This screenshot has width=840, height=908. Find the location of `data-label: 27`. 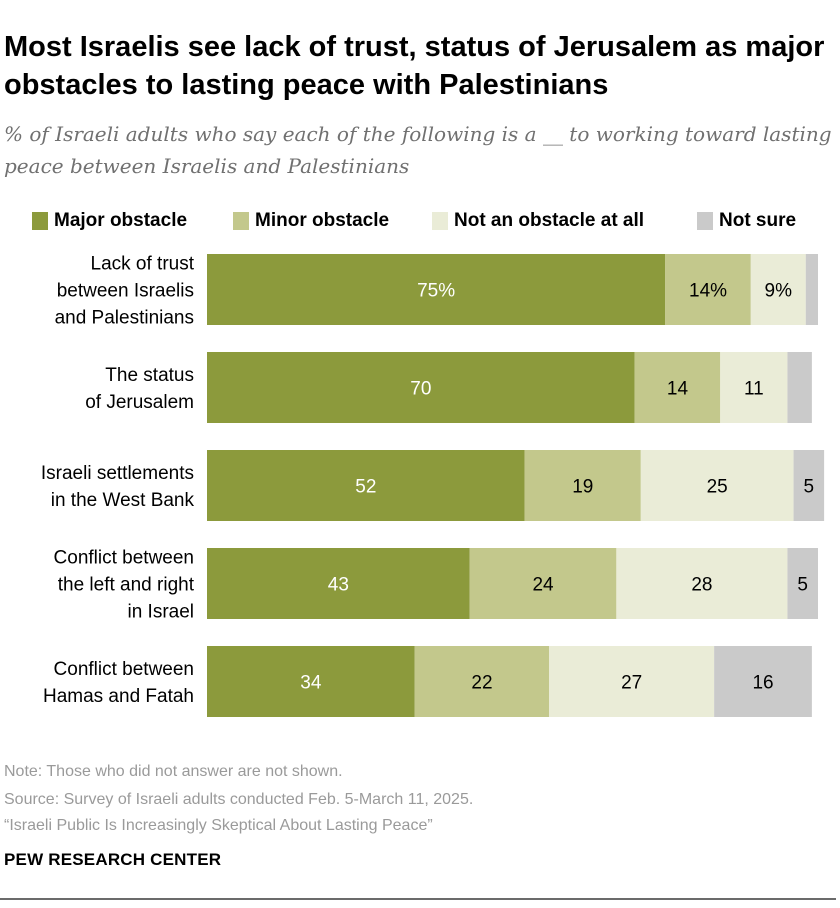

data-label: 27 is located at coordinates (631, 683).